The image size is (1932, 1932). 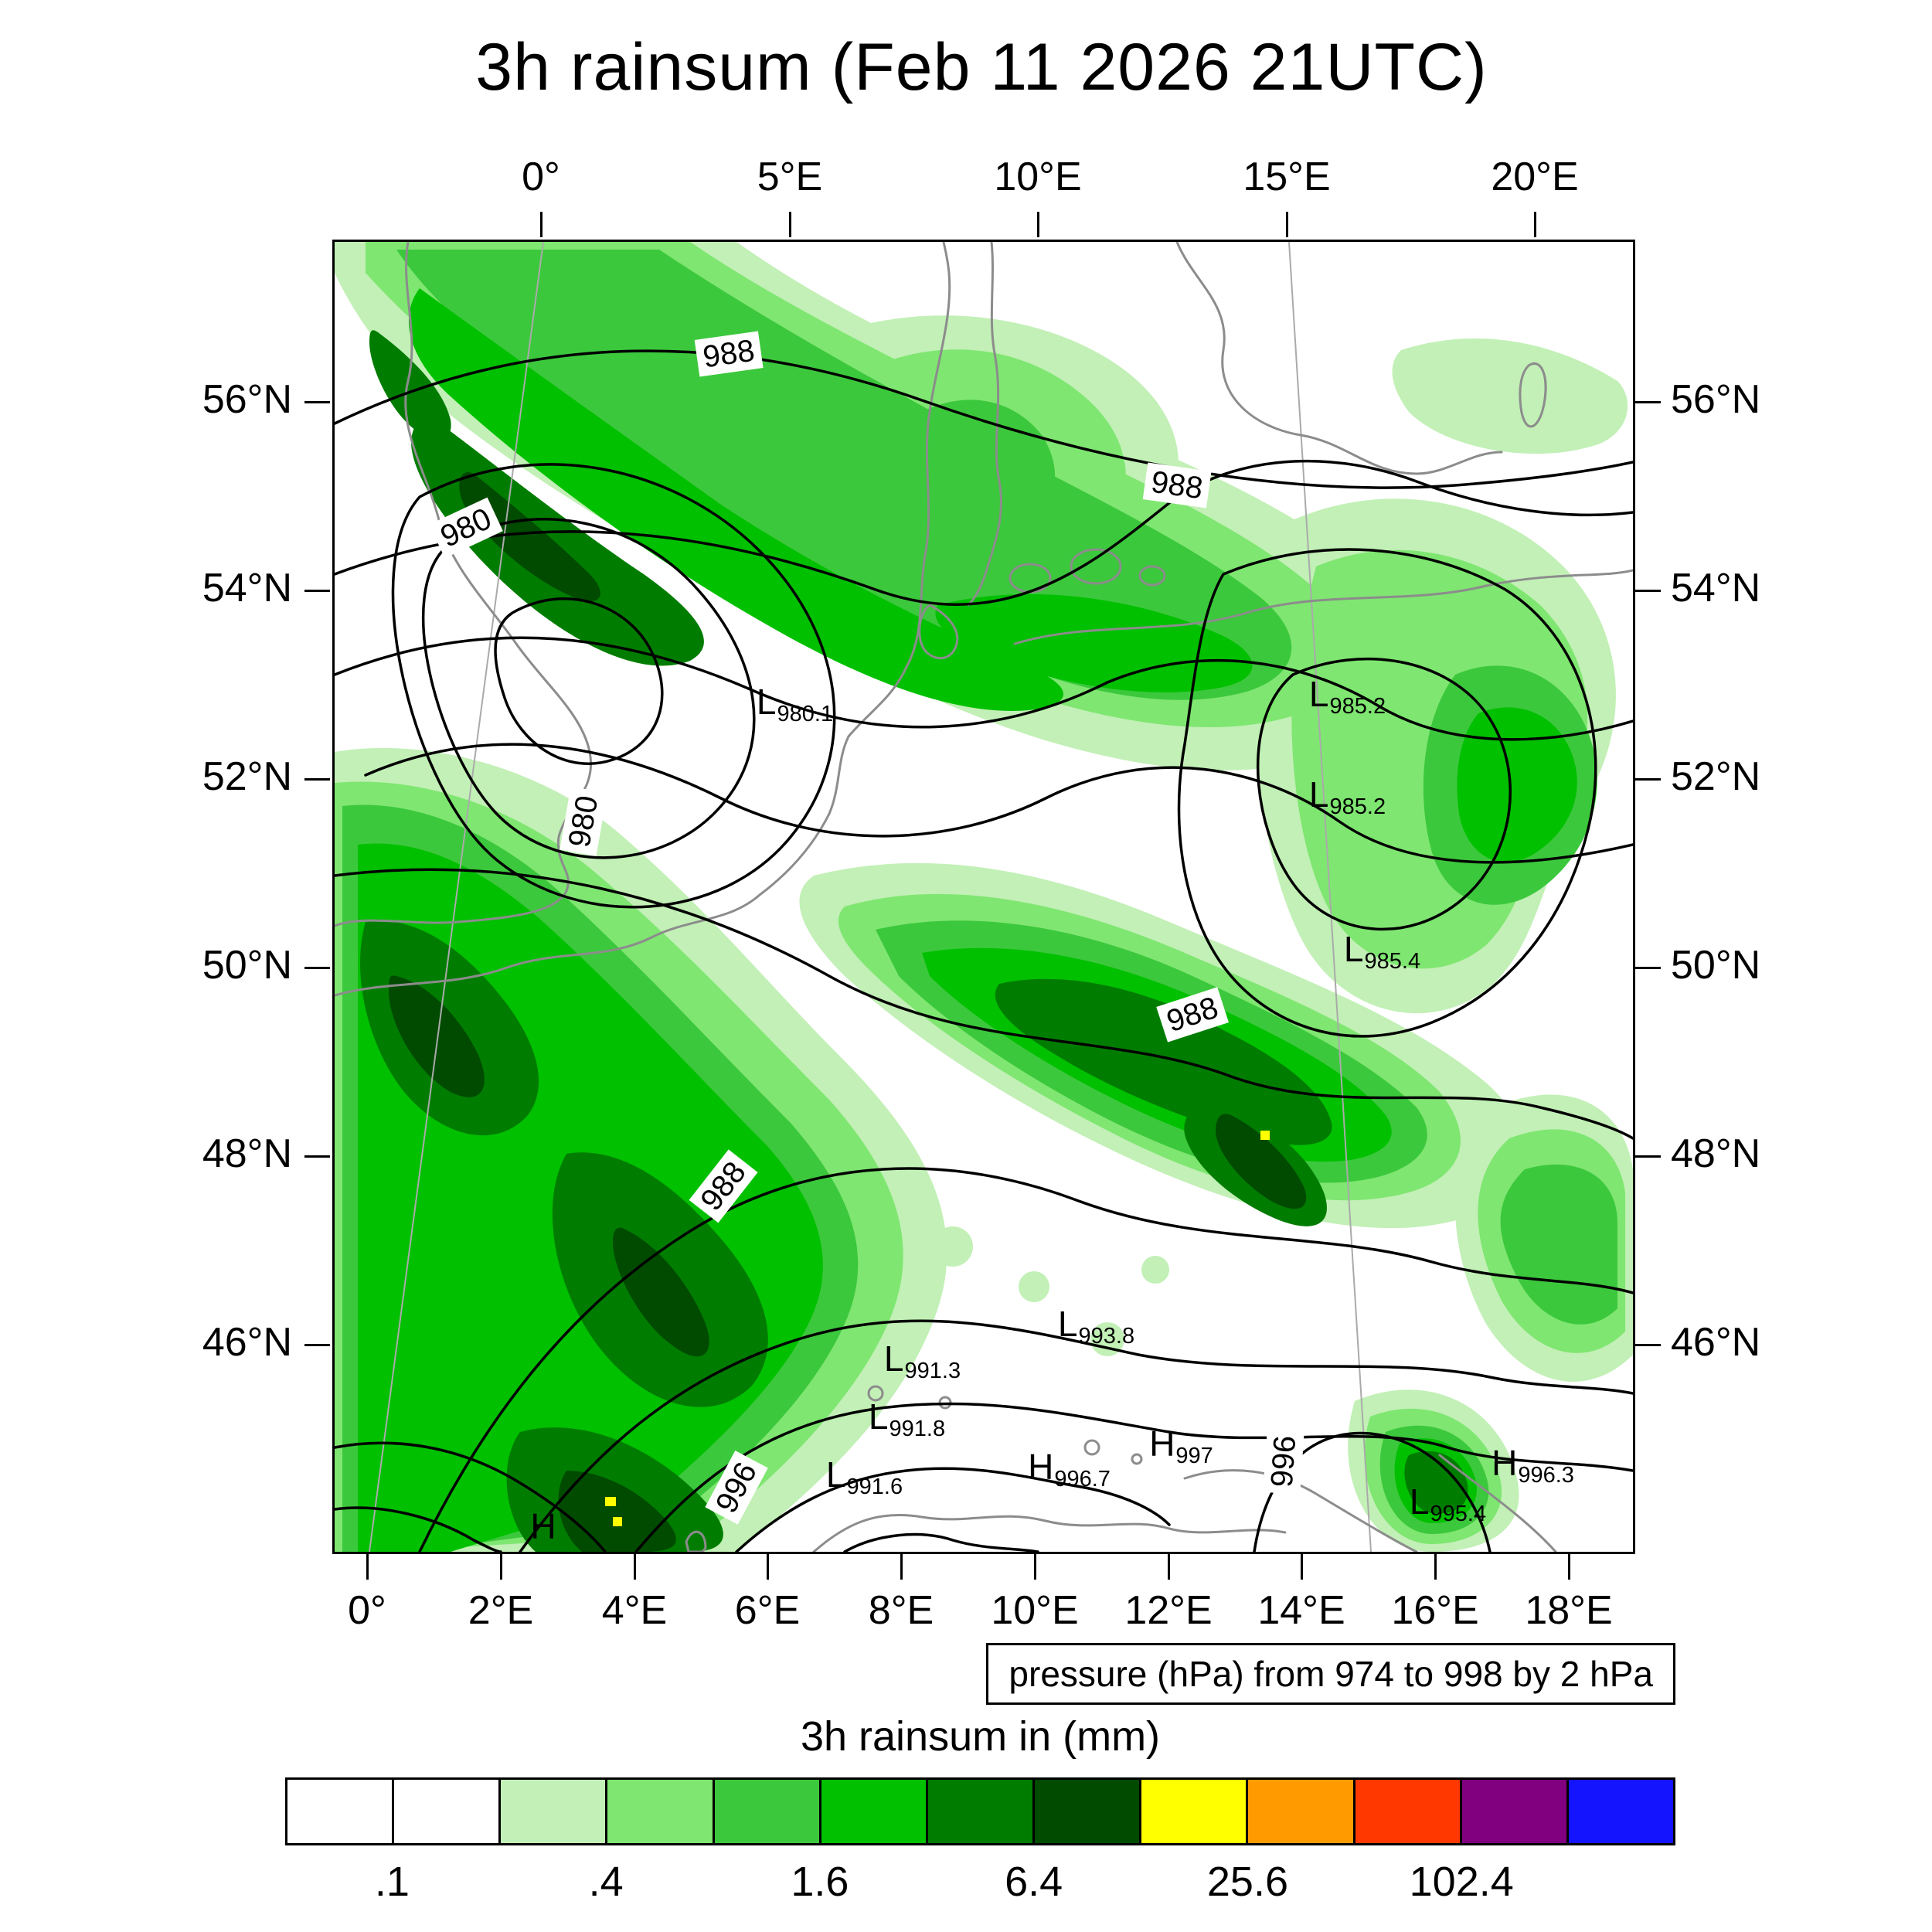 I want to click on chart-title: 3h rainsum (Feb 11 2026 21UTC), so click(x=982, y=67).